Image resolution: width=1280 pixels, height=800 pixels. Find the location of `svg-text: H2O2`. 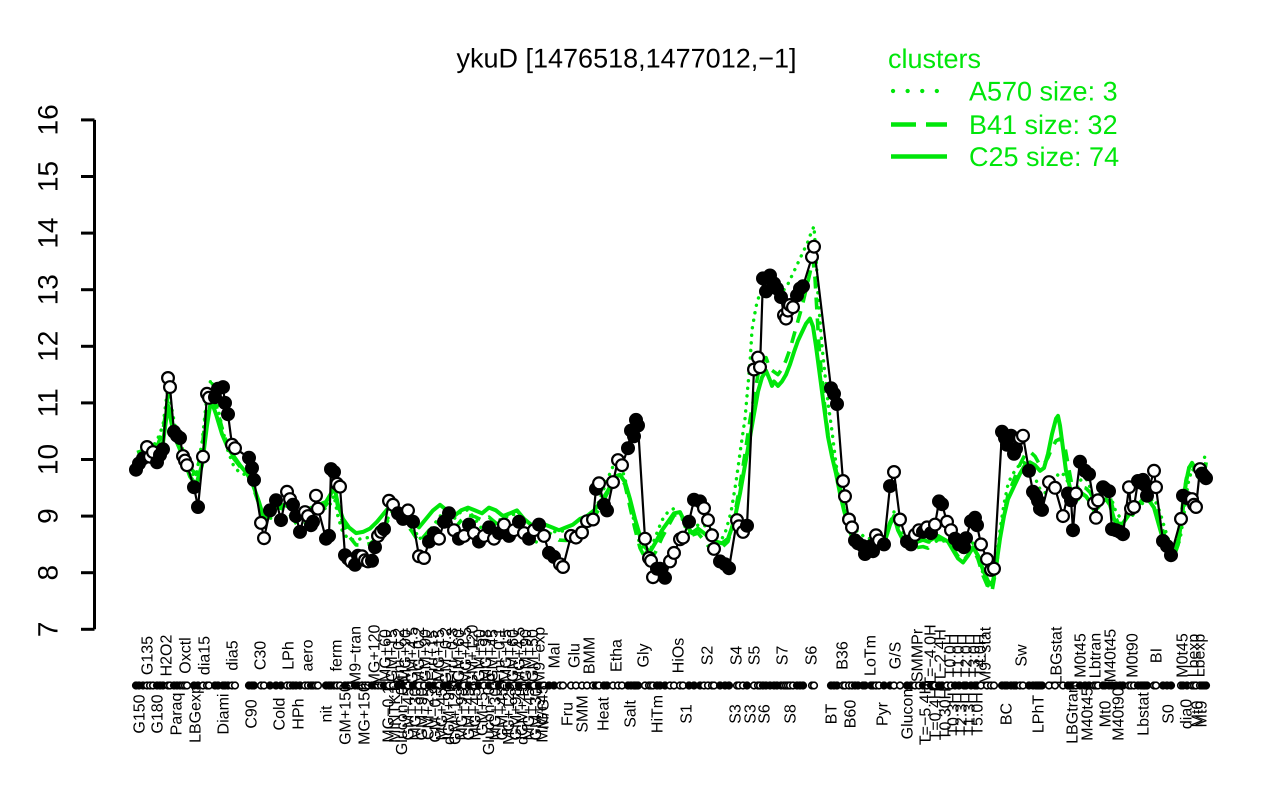

svg-text: H2O2 is located at coordinates (167, 656).